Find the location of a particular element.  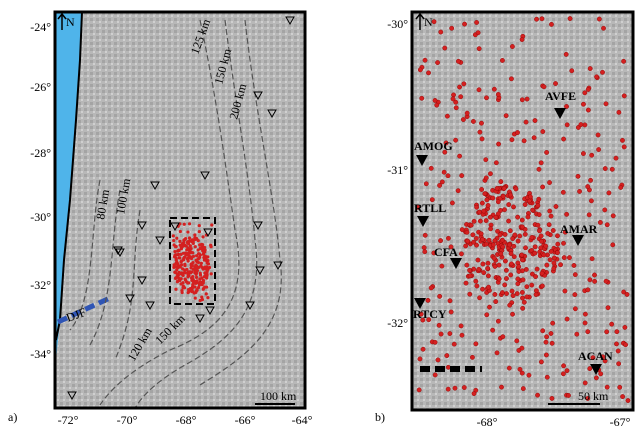

y-tick-label: -30° is located at coordinates (397, 24).